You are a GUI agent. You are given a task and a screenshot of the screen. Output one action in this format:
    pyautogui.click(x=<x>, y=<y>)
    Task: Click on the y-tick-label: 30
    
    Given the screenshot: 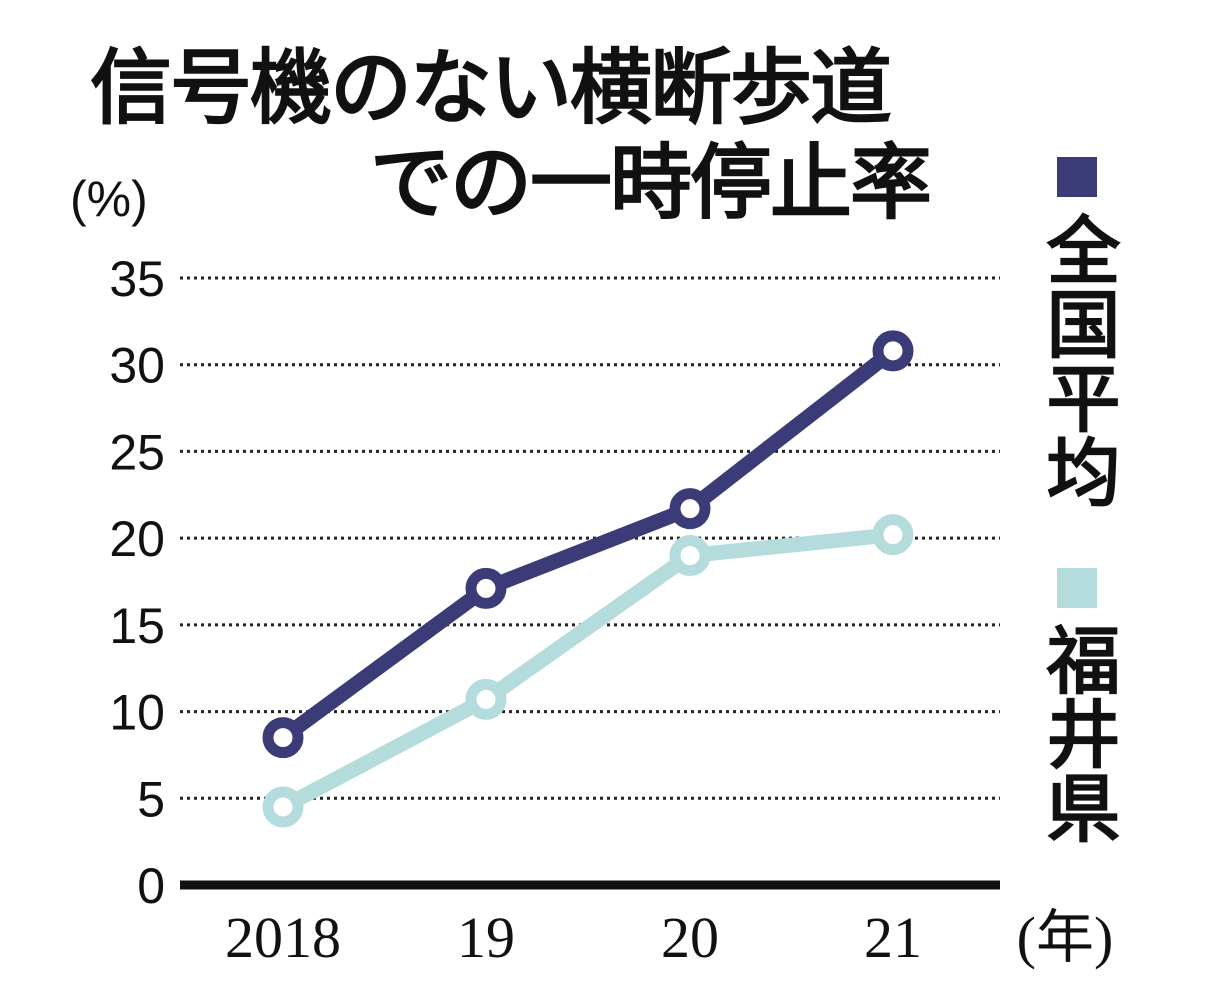 What is the action you would take?
    pyautogui.click(x=137, y=366)
    